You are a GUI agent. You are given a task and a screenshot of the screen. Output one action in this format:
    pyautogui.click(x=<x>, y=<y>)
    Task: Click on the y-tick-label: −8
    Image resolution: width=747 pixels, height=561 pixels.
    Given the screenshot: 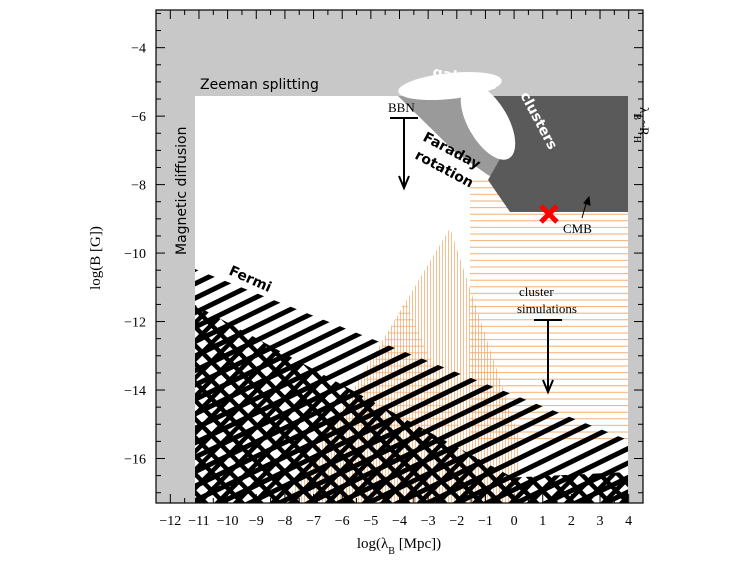 What is the action you would take?
    pyautogui.click(x=138, y=186)
    